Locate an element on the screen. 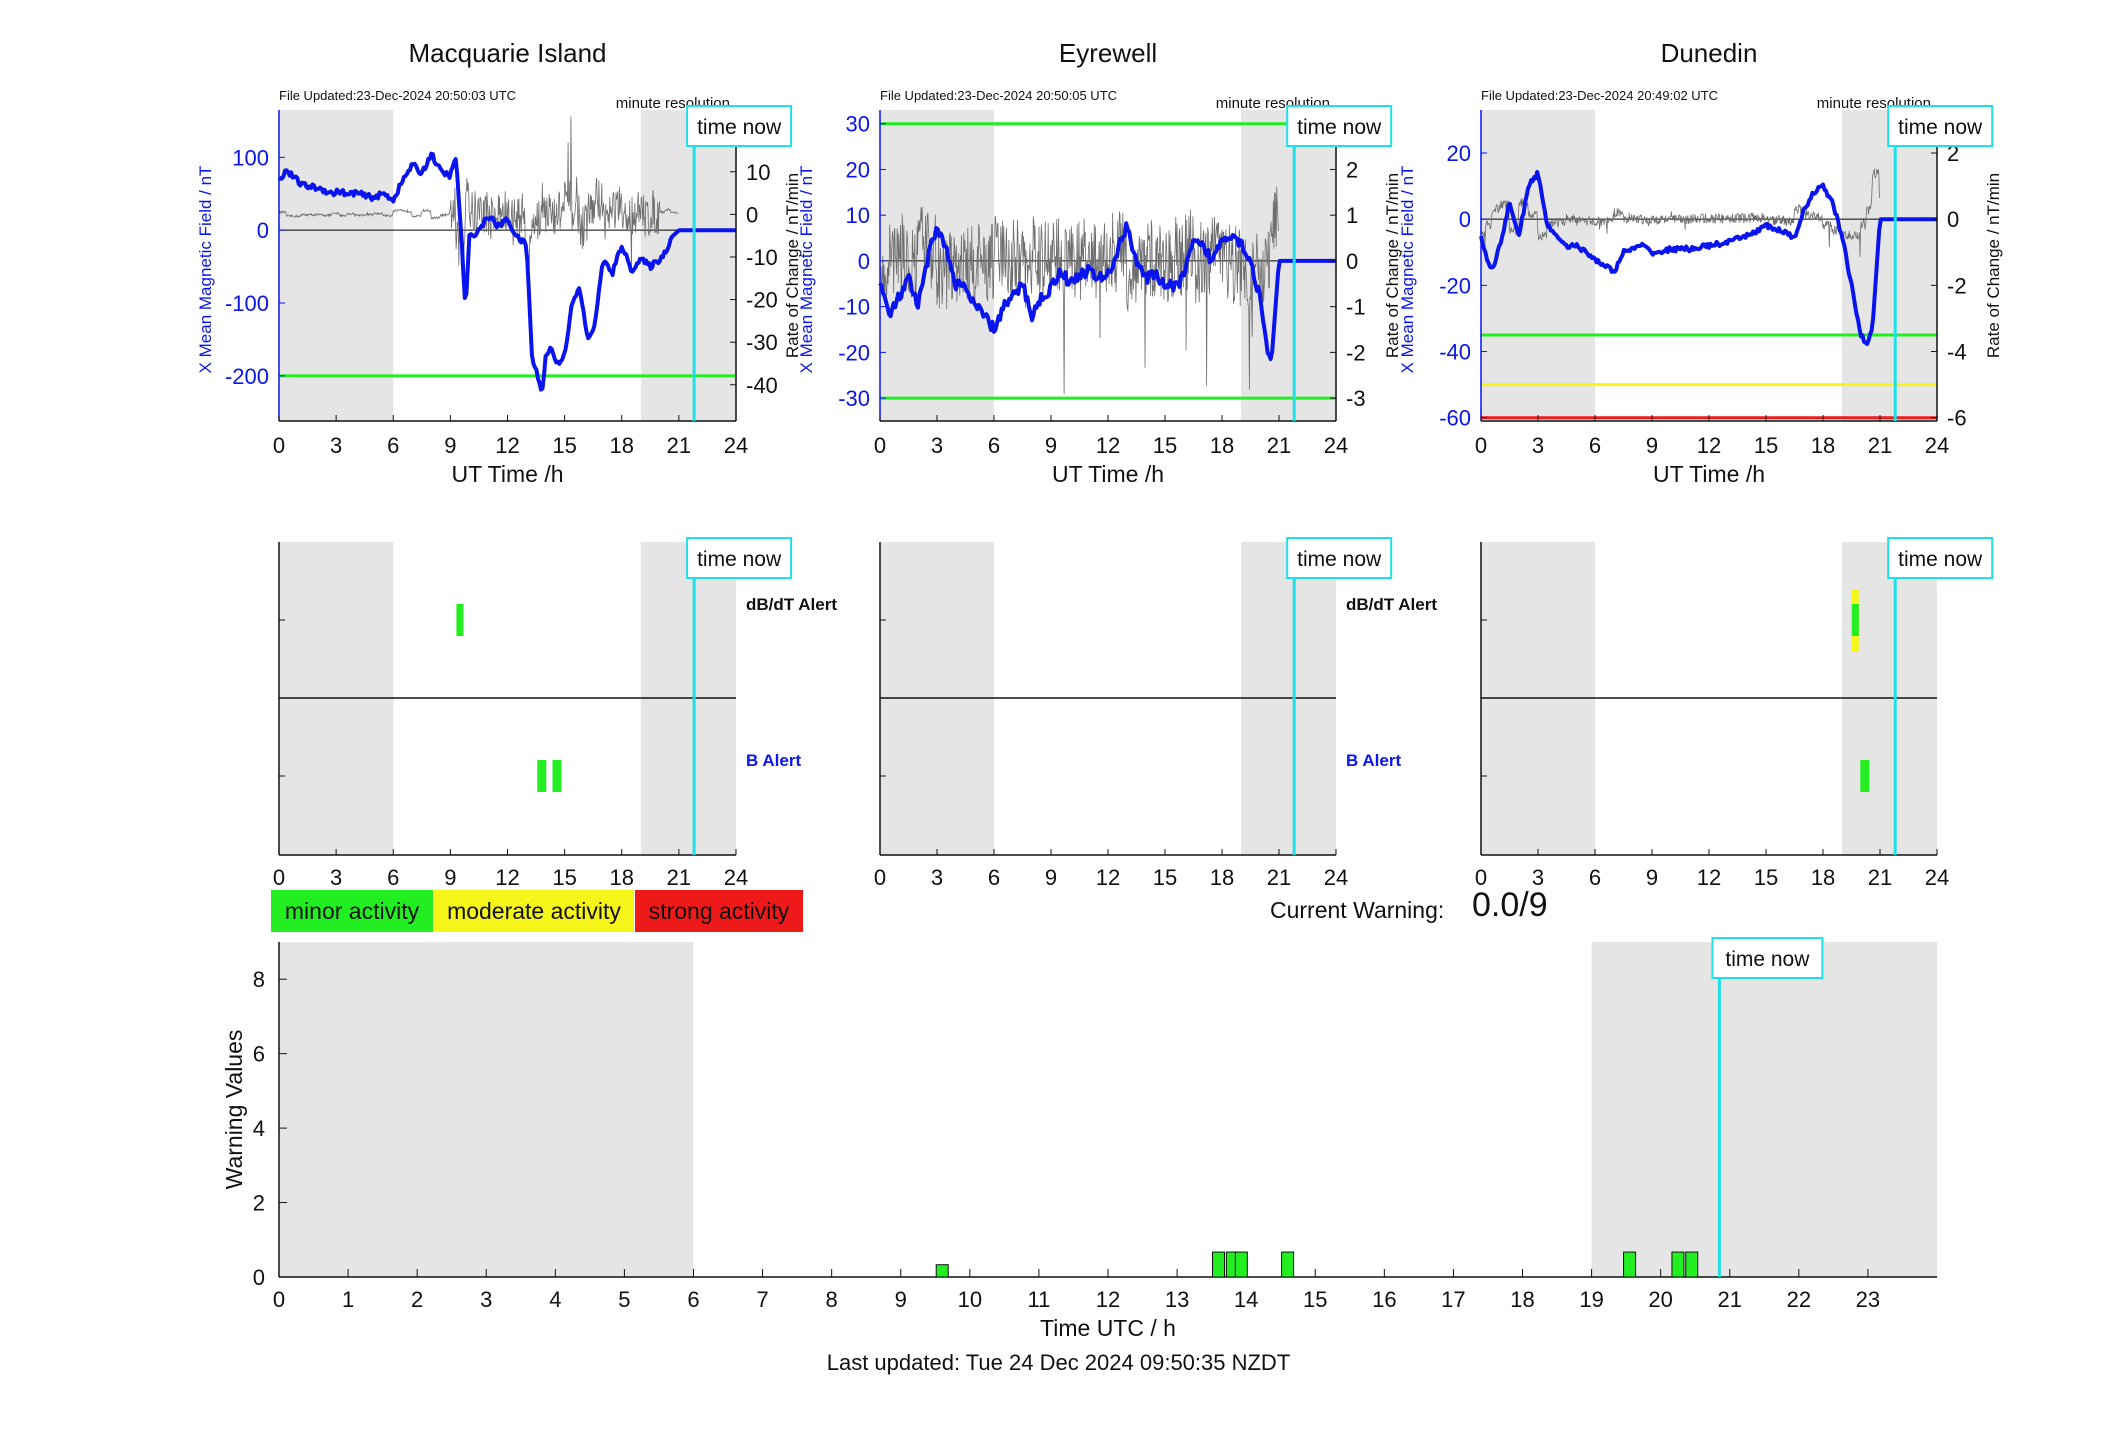  panel-3-ytick-left-label: 20 is located at coordinates (1459, 153).